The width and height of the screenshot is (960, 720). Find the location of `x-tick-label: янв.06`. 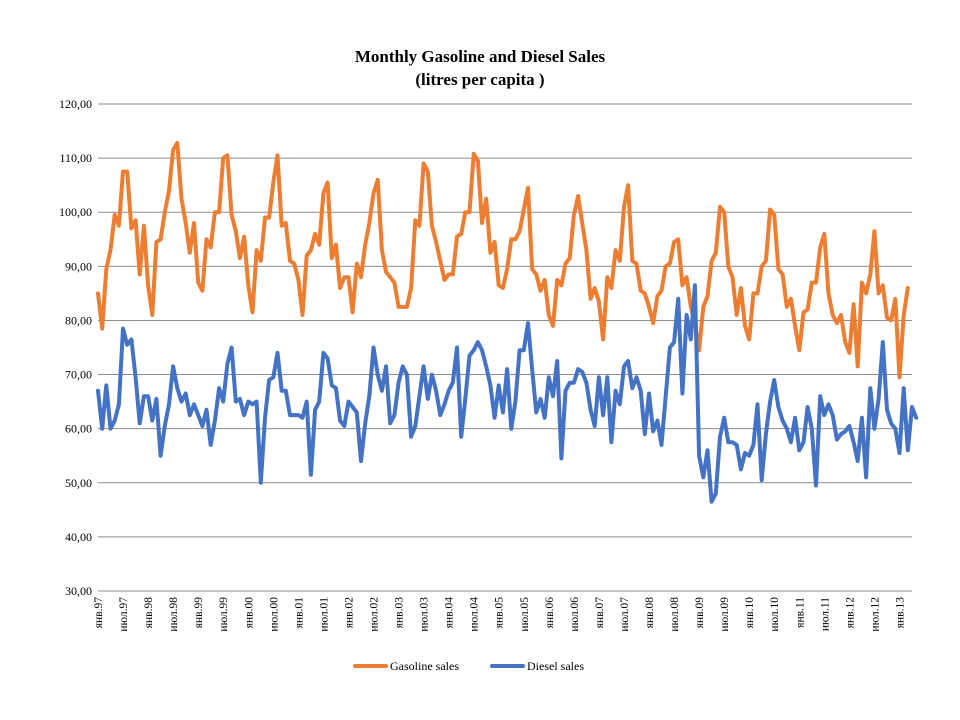

x-tick-label: янв.06 is located at coordinates (550, 612).